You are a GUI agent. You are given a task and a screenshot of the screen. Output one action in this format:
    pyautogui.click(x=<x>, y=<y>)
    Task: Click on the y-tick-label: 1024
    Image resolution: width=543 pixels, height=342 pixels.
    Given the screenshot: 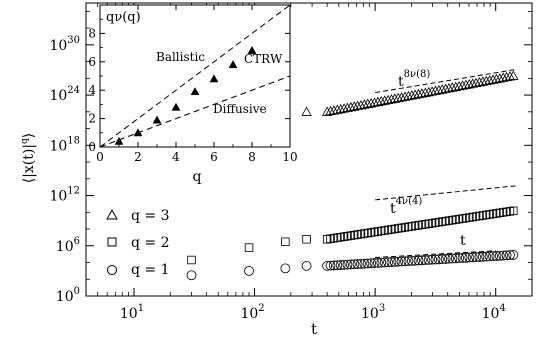 What is the action you would take?
    pyautogui.click(x=64, y=94)
    